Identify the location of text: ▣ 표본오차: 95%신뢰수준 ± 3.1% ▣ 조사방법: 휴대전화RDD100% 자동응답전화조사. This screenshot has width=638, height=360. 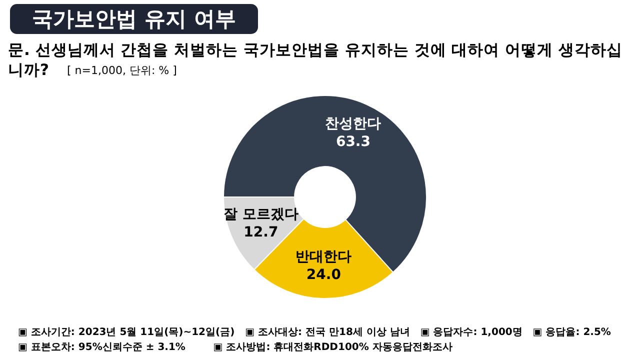
(235, 347).